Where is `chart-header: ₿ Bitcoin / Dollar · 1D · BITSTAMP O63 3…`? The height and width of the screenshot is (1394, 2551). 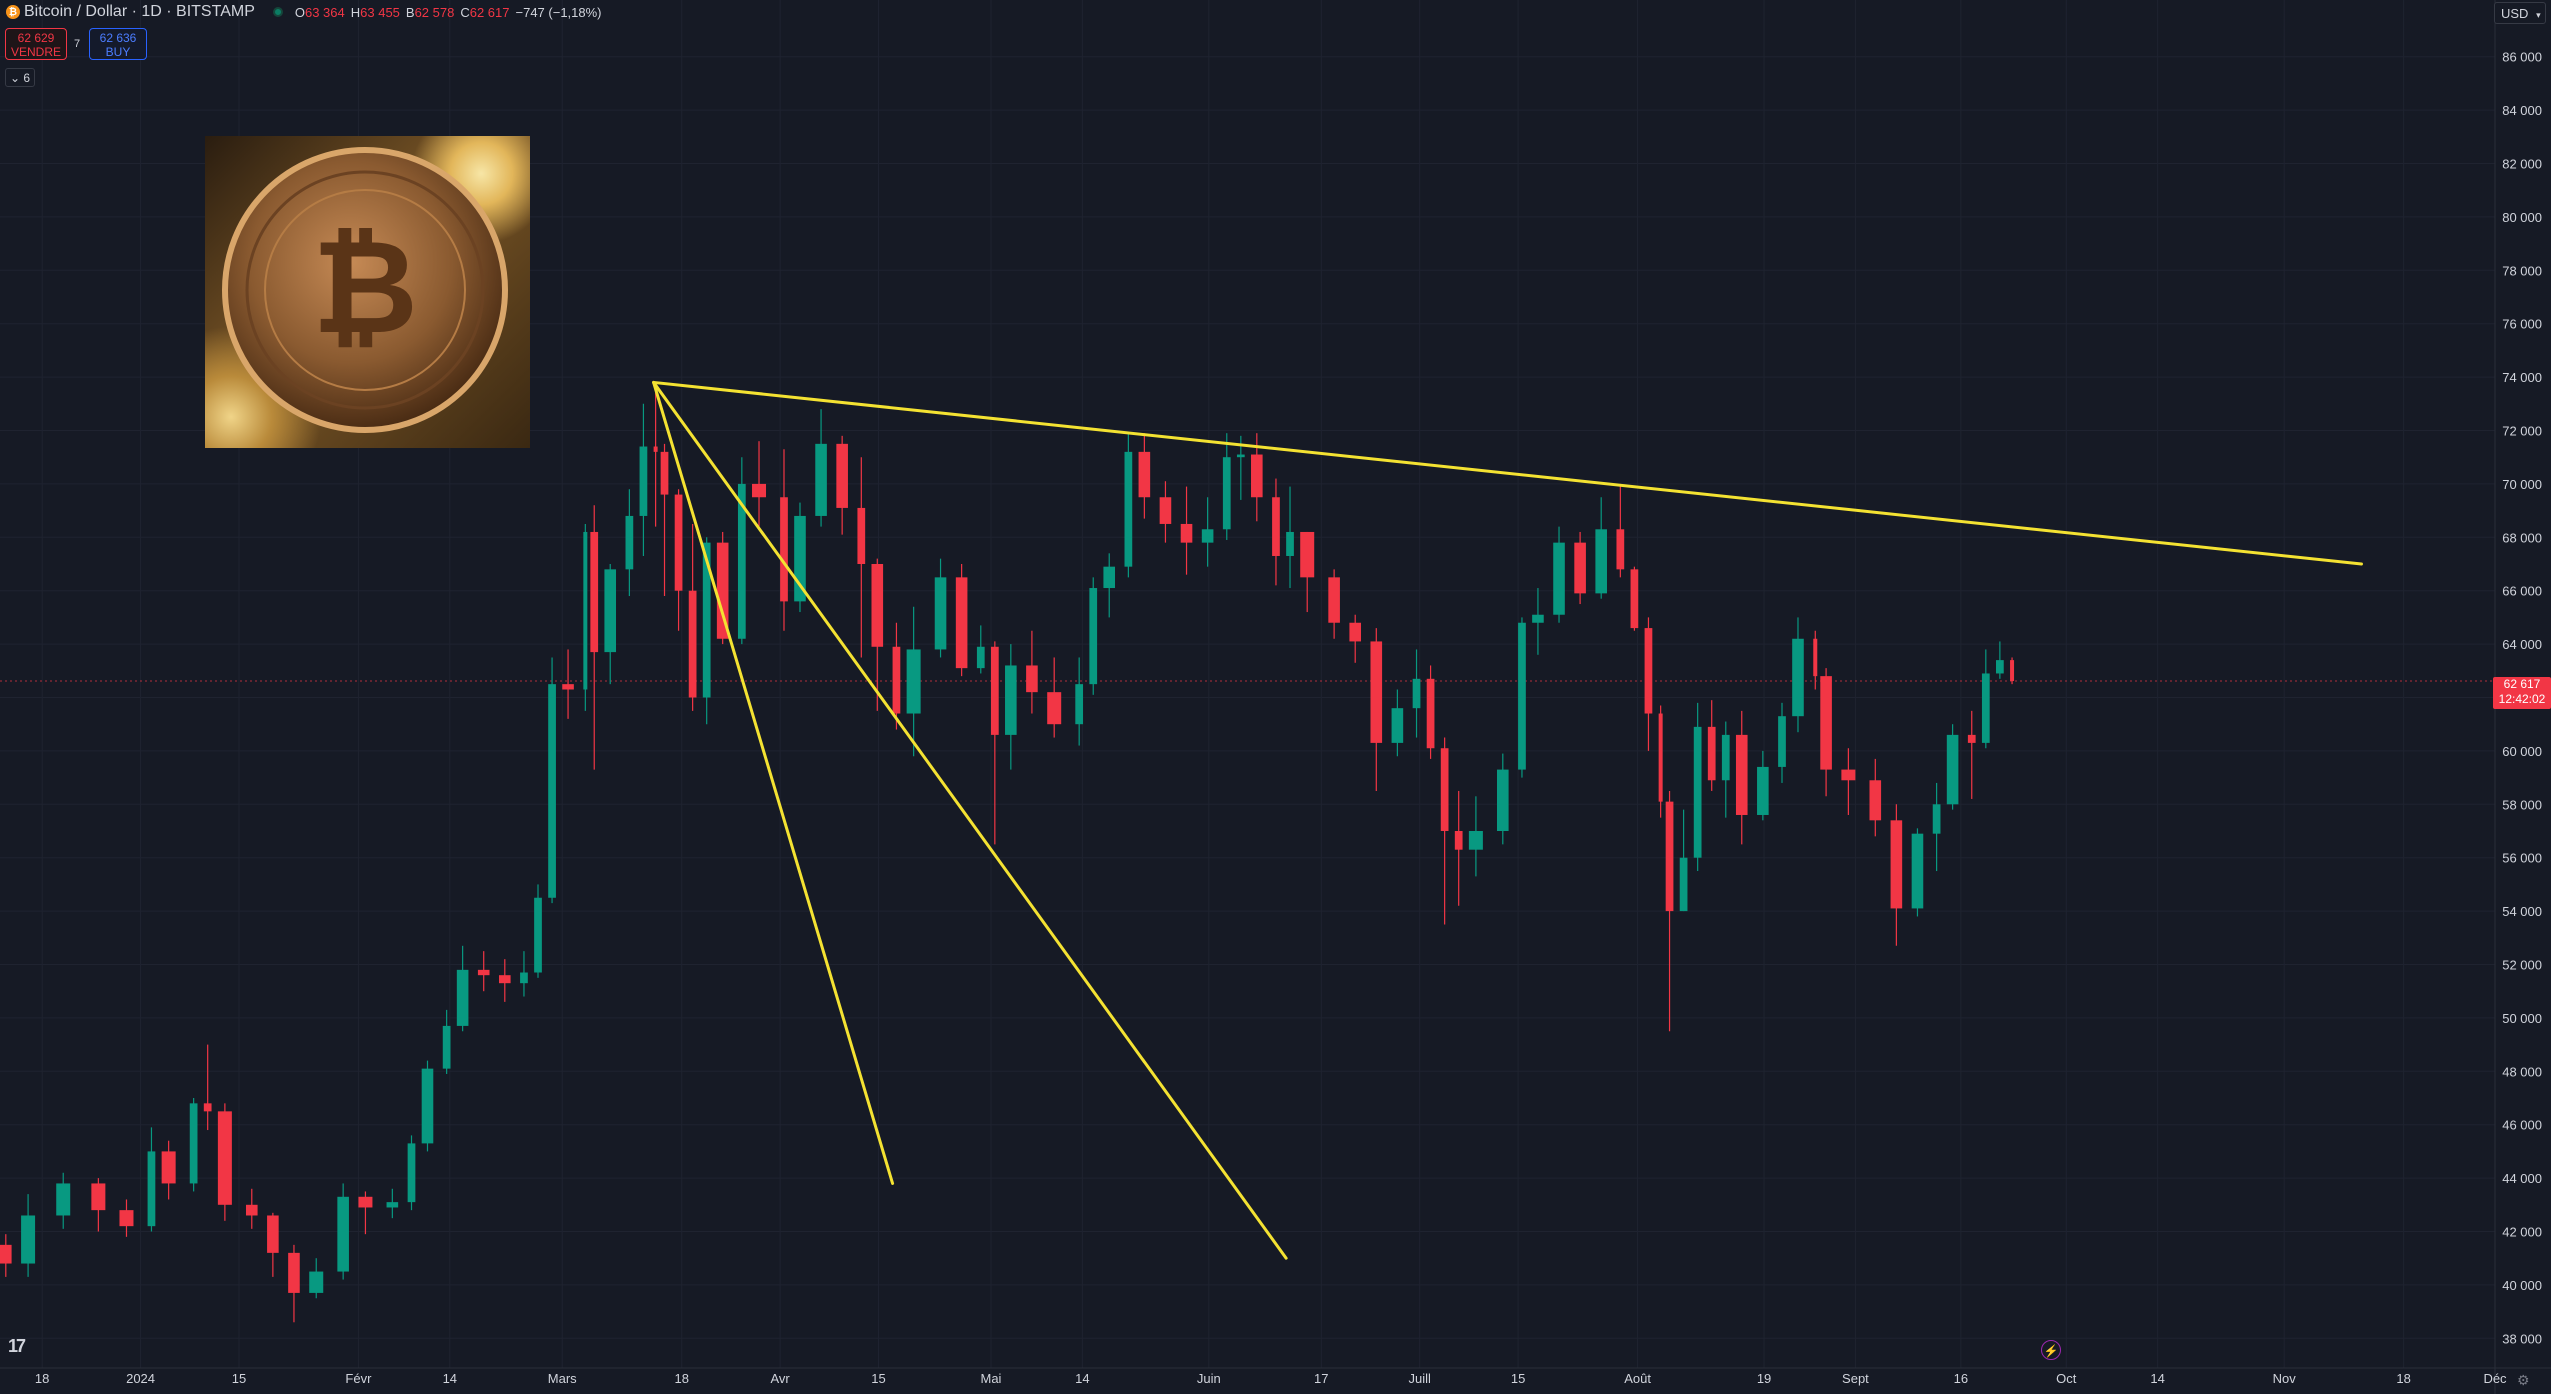 chart-header: ₿ Bitcoin / Dollar · 1D · BITSTAMP O63 3… is located at coordinates (304, 12).